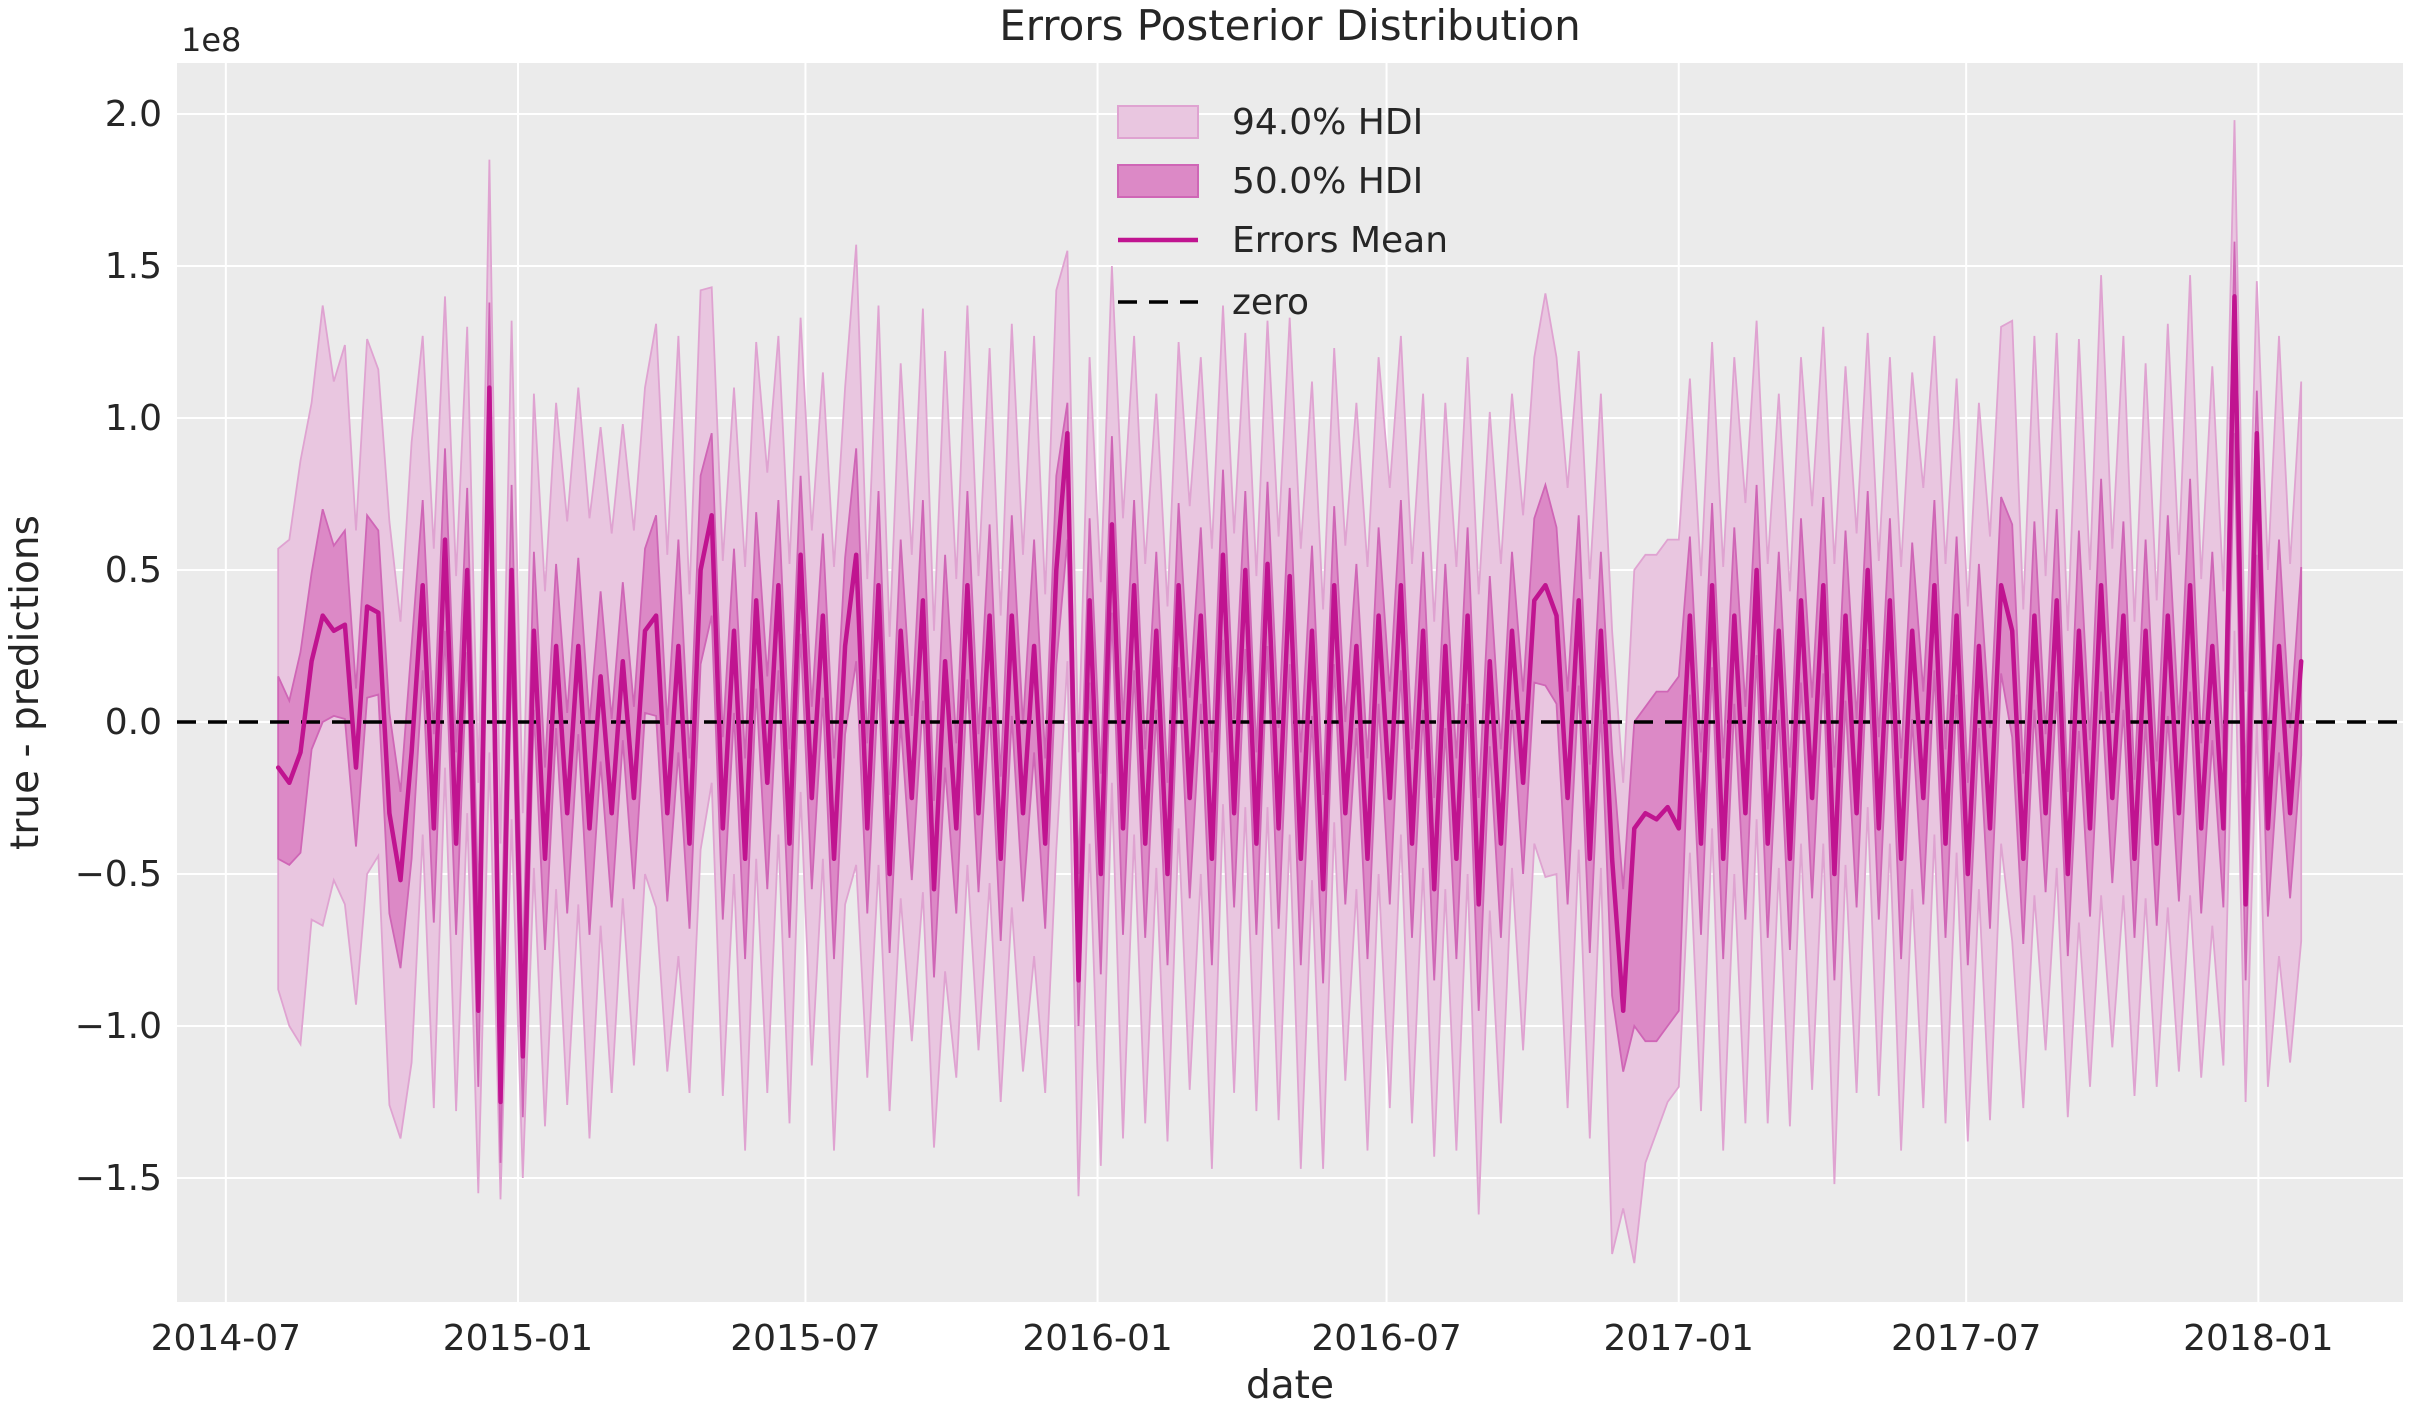 Image resolution: width=2423 pixels, height=1423 pixels. What do you see at coordinates (1158, 122) in the screenshot?
I see `band94-swatch` at bounding box center [1158, 122].